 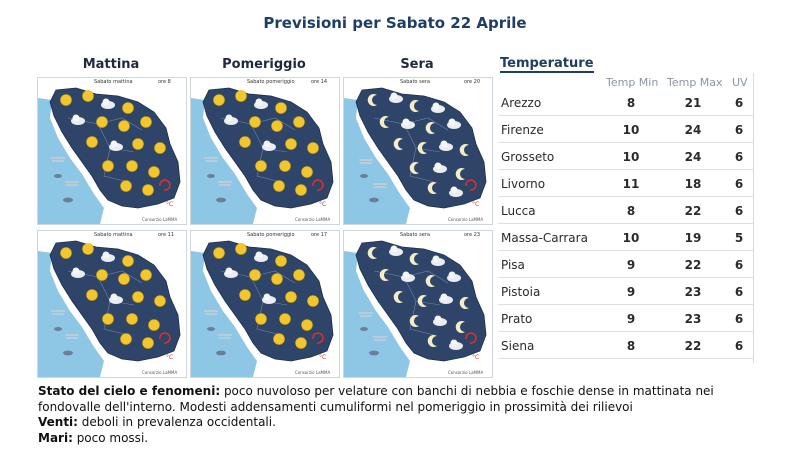 I want to click on forecast-map: °C Sabato sera ore 23 Consorzio LaMMA, so click(x=418, y=304).